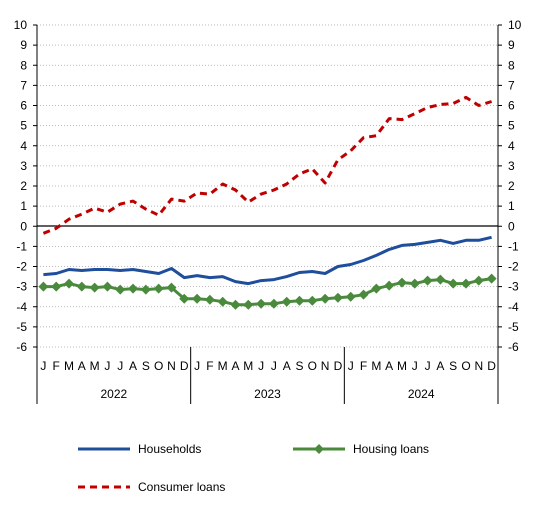 Image resolution: width=535 pixels, height=506 pixels. I want to click on y-tick-label-right: 3, so click(511, 166).